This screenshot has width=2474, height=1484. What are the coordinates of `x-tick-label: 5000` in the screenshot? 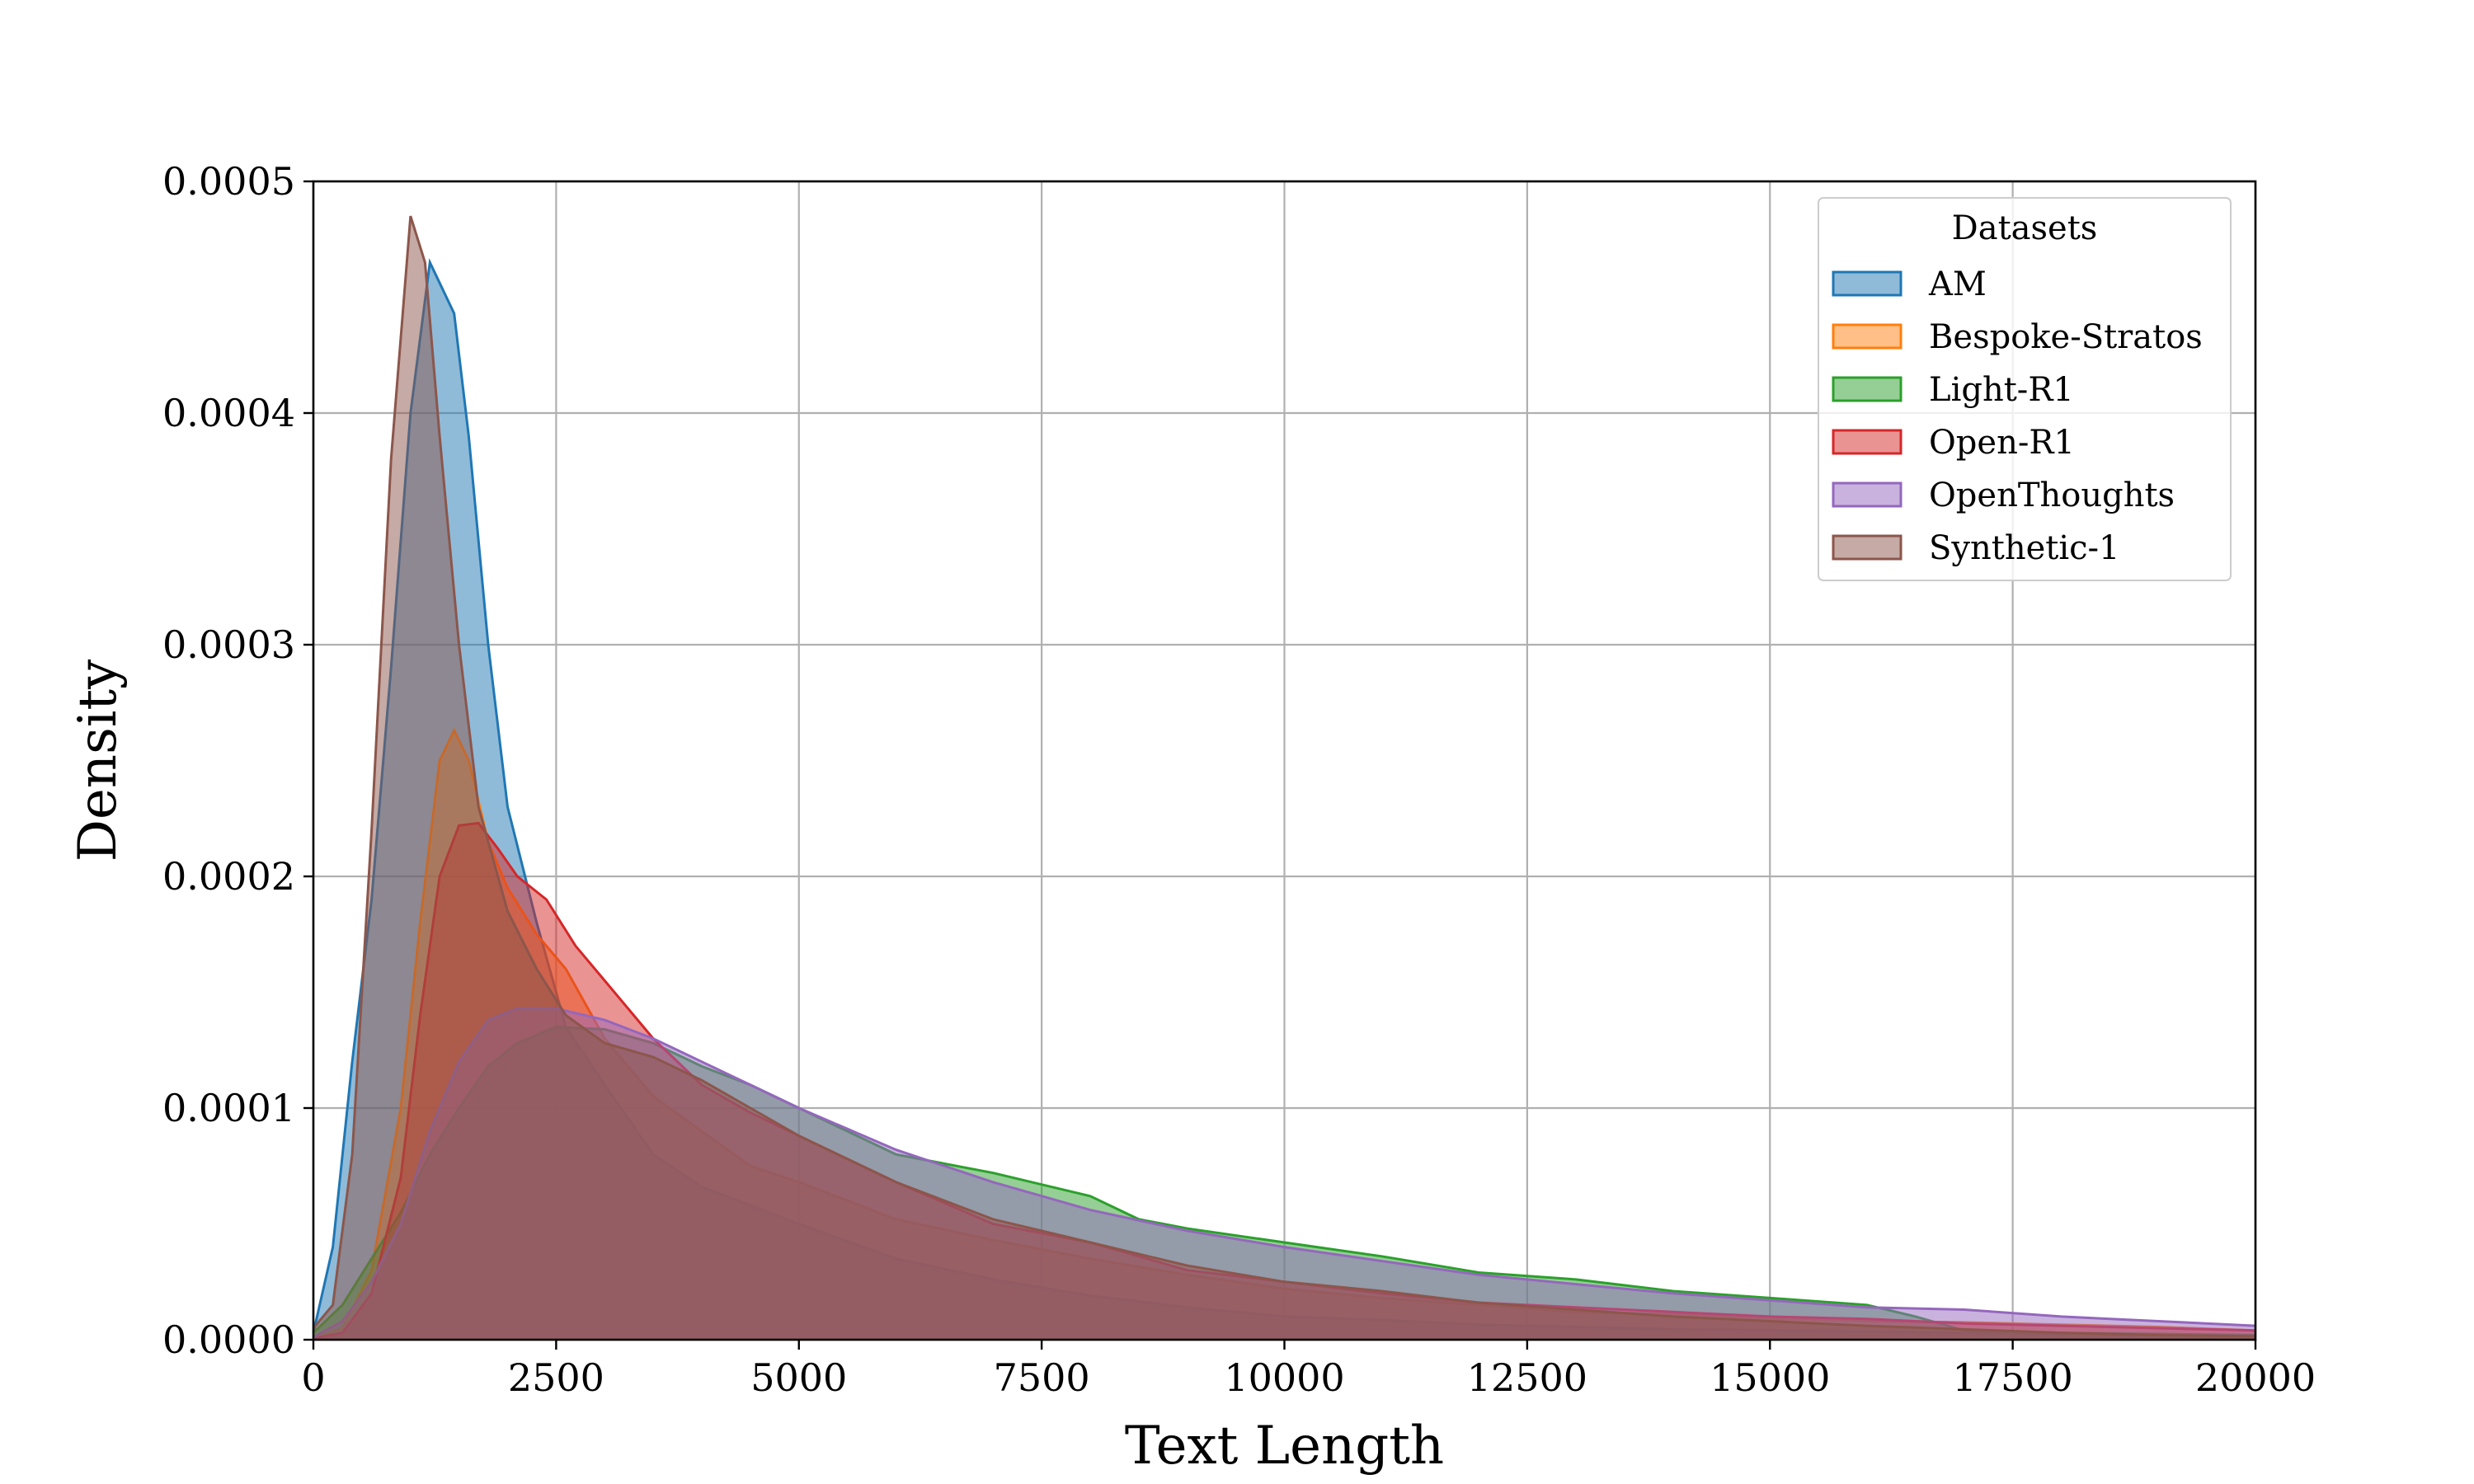 It's located at (798, 1377).